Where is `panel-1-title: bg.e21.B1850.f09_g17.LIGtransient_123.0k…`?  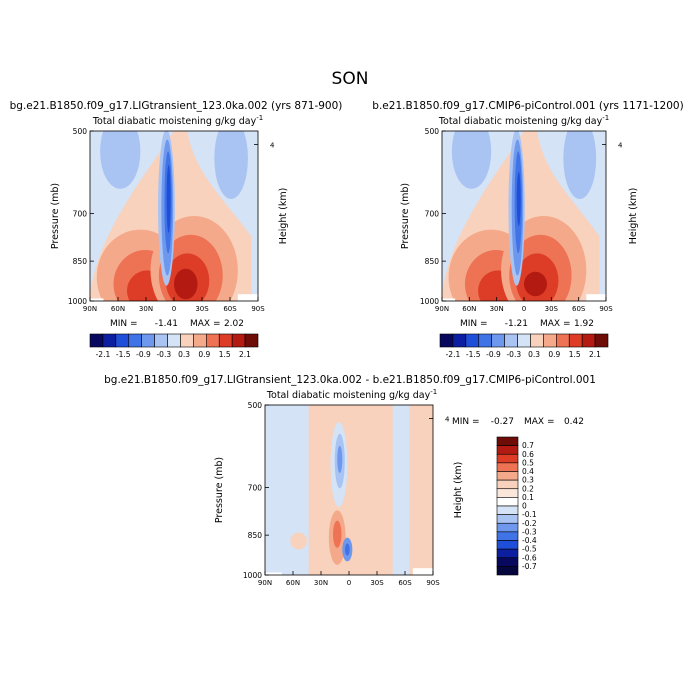 panel-1-title: bg.e21.B1850.f09_g17.LIGtransient_123.0k… is located at coordinates (176, 106).